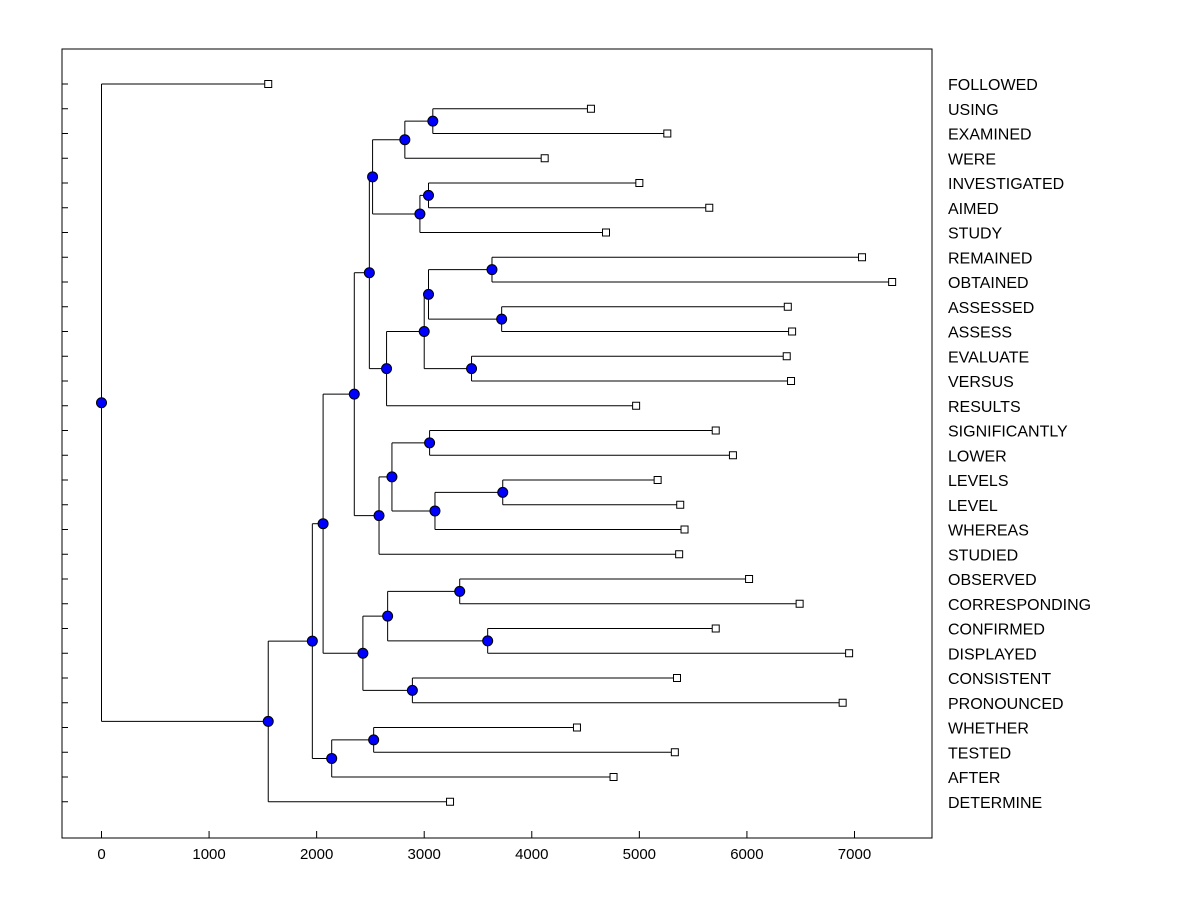 The height and width of the screenshot is (900, 1200). Describe the element at coordinates (531, 854) in the screenshot. I see `x-tick-label: 4000` at that location.